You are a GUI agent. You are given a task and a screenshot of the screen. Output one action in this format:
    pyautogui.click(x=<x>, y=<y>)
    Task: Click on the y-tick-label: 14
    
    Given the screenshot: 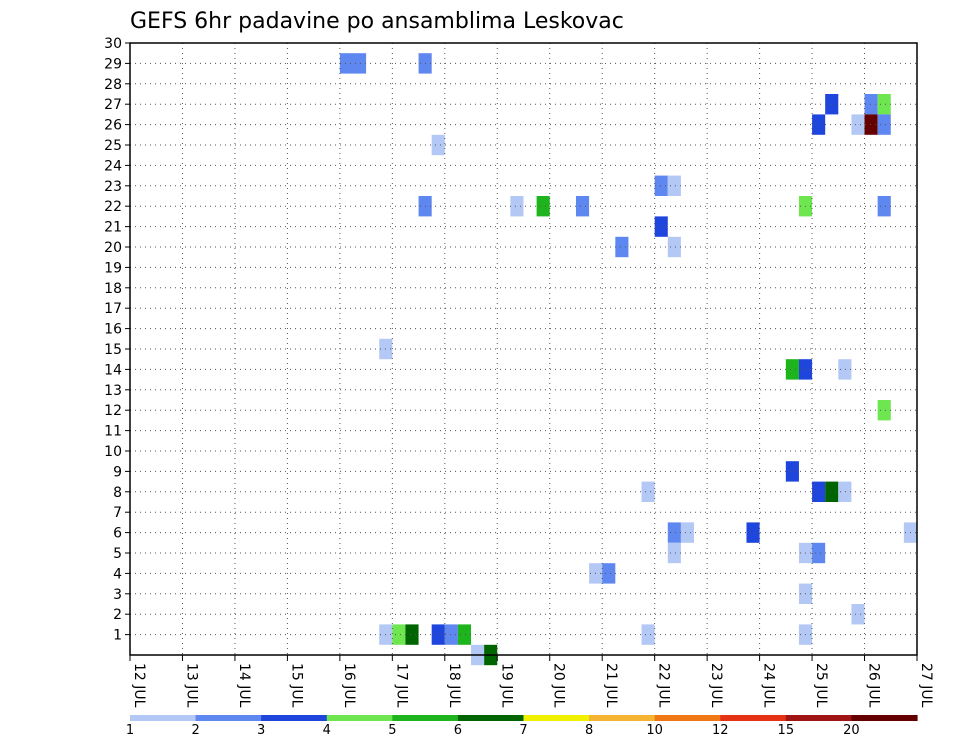 What is the action you would take?
    pyautogui.click(x=113, y=370)
    